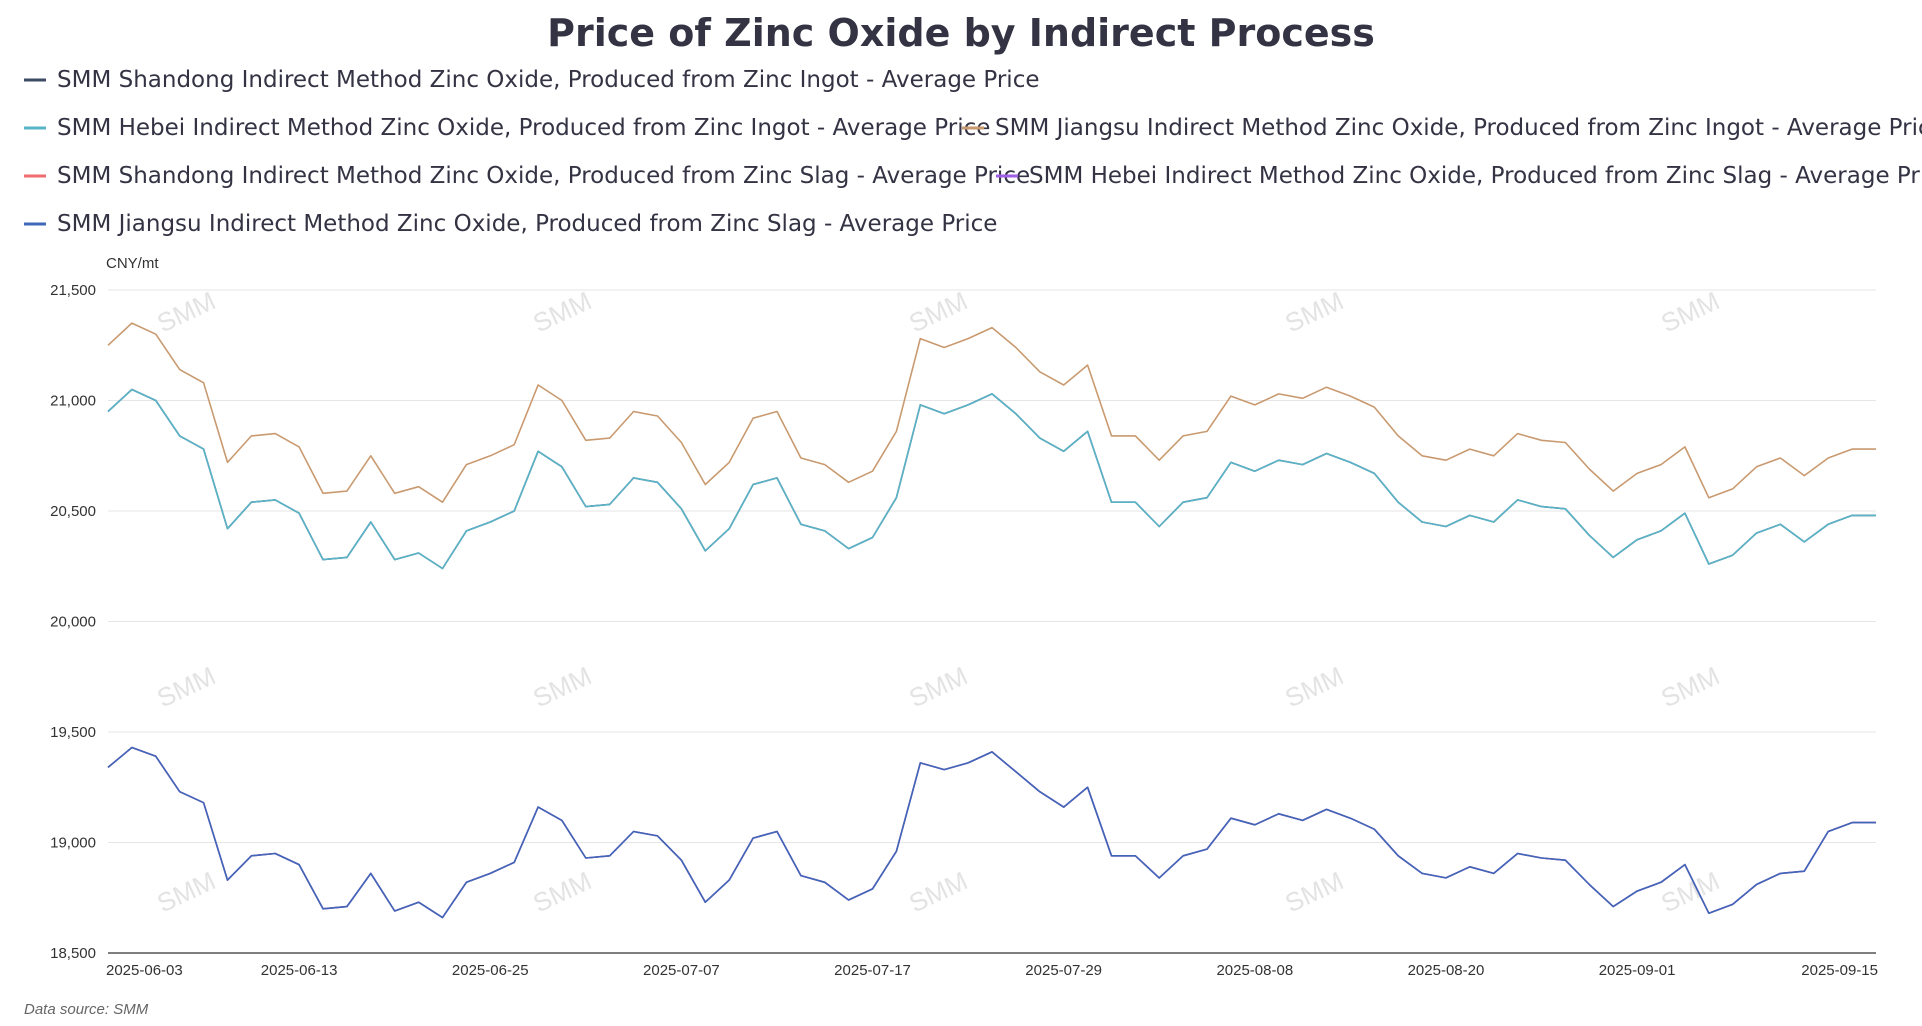 The image size is (1922, 1026). Describe the element at coordinates (132, 263) in the screenshot. I see `y-axis-unit-label: CNY/mt` at that location.